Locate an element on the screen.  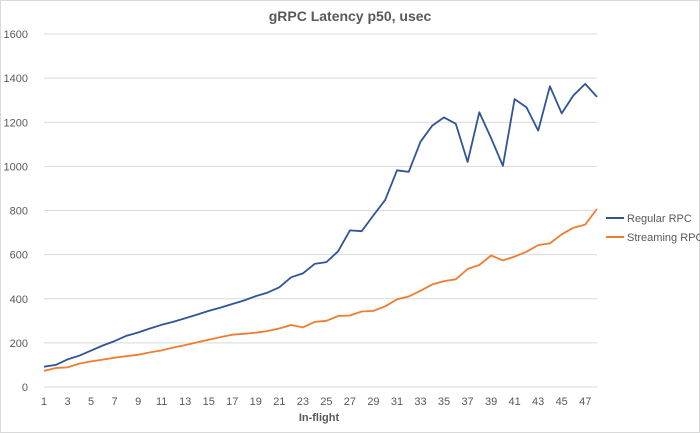
x-tick-label: 29 is located at coordinates (373, 402).